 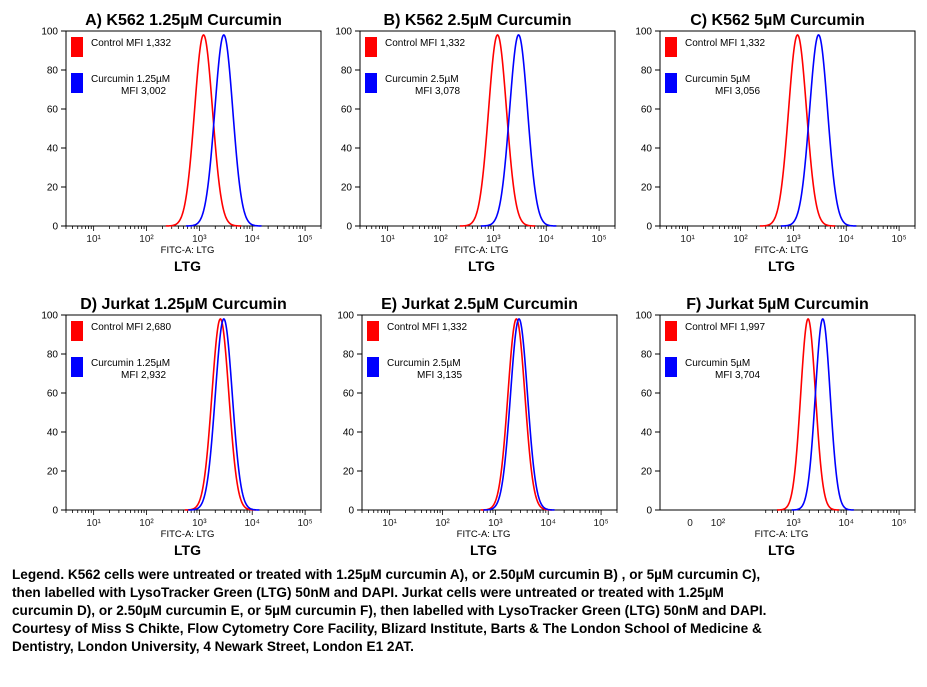 I want to click on x-tick-label: 0, so click(x=690, y=523).